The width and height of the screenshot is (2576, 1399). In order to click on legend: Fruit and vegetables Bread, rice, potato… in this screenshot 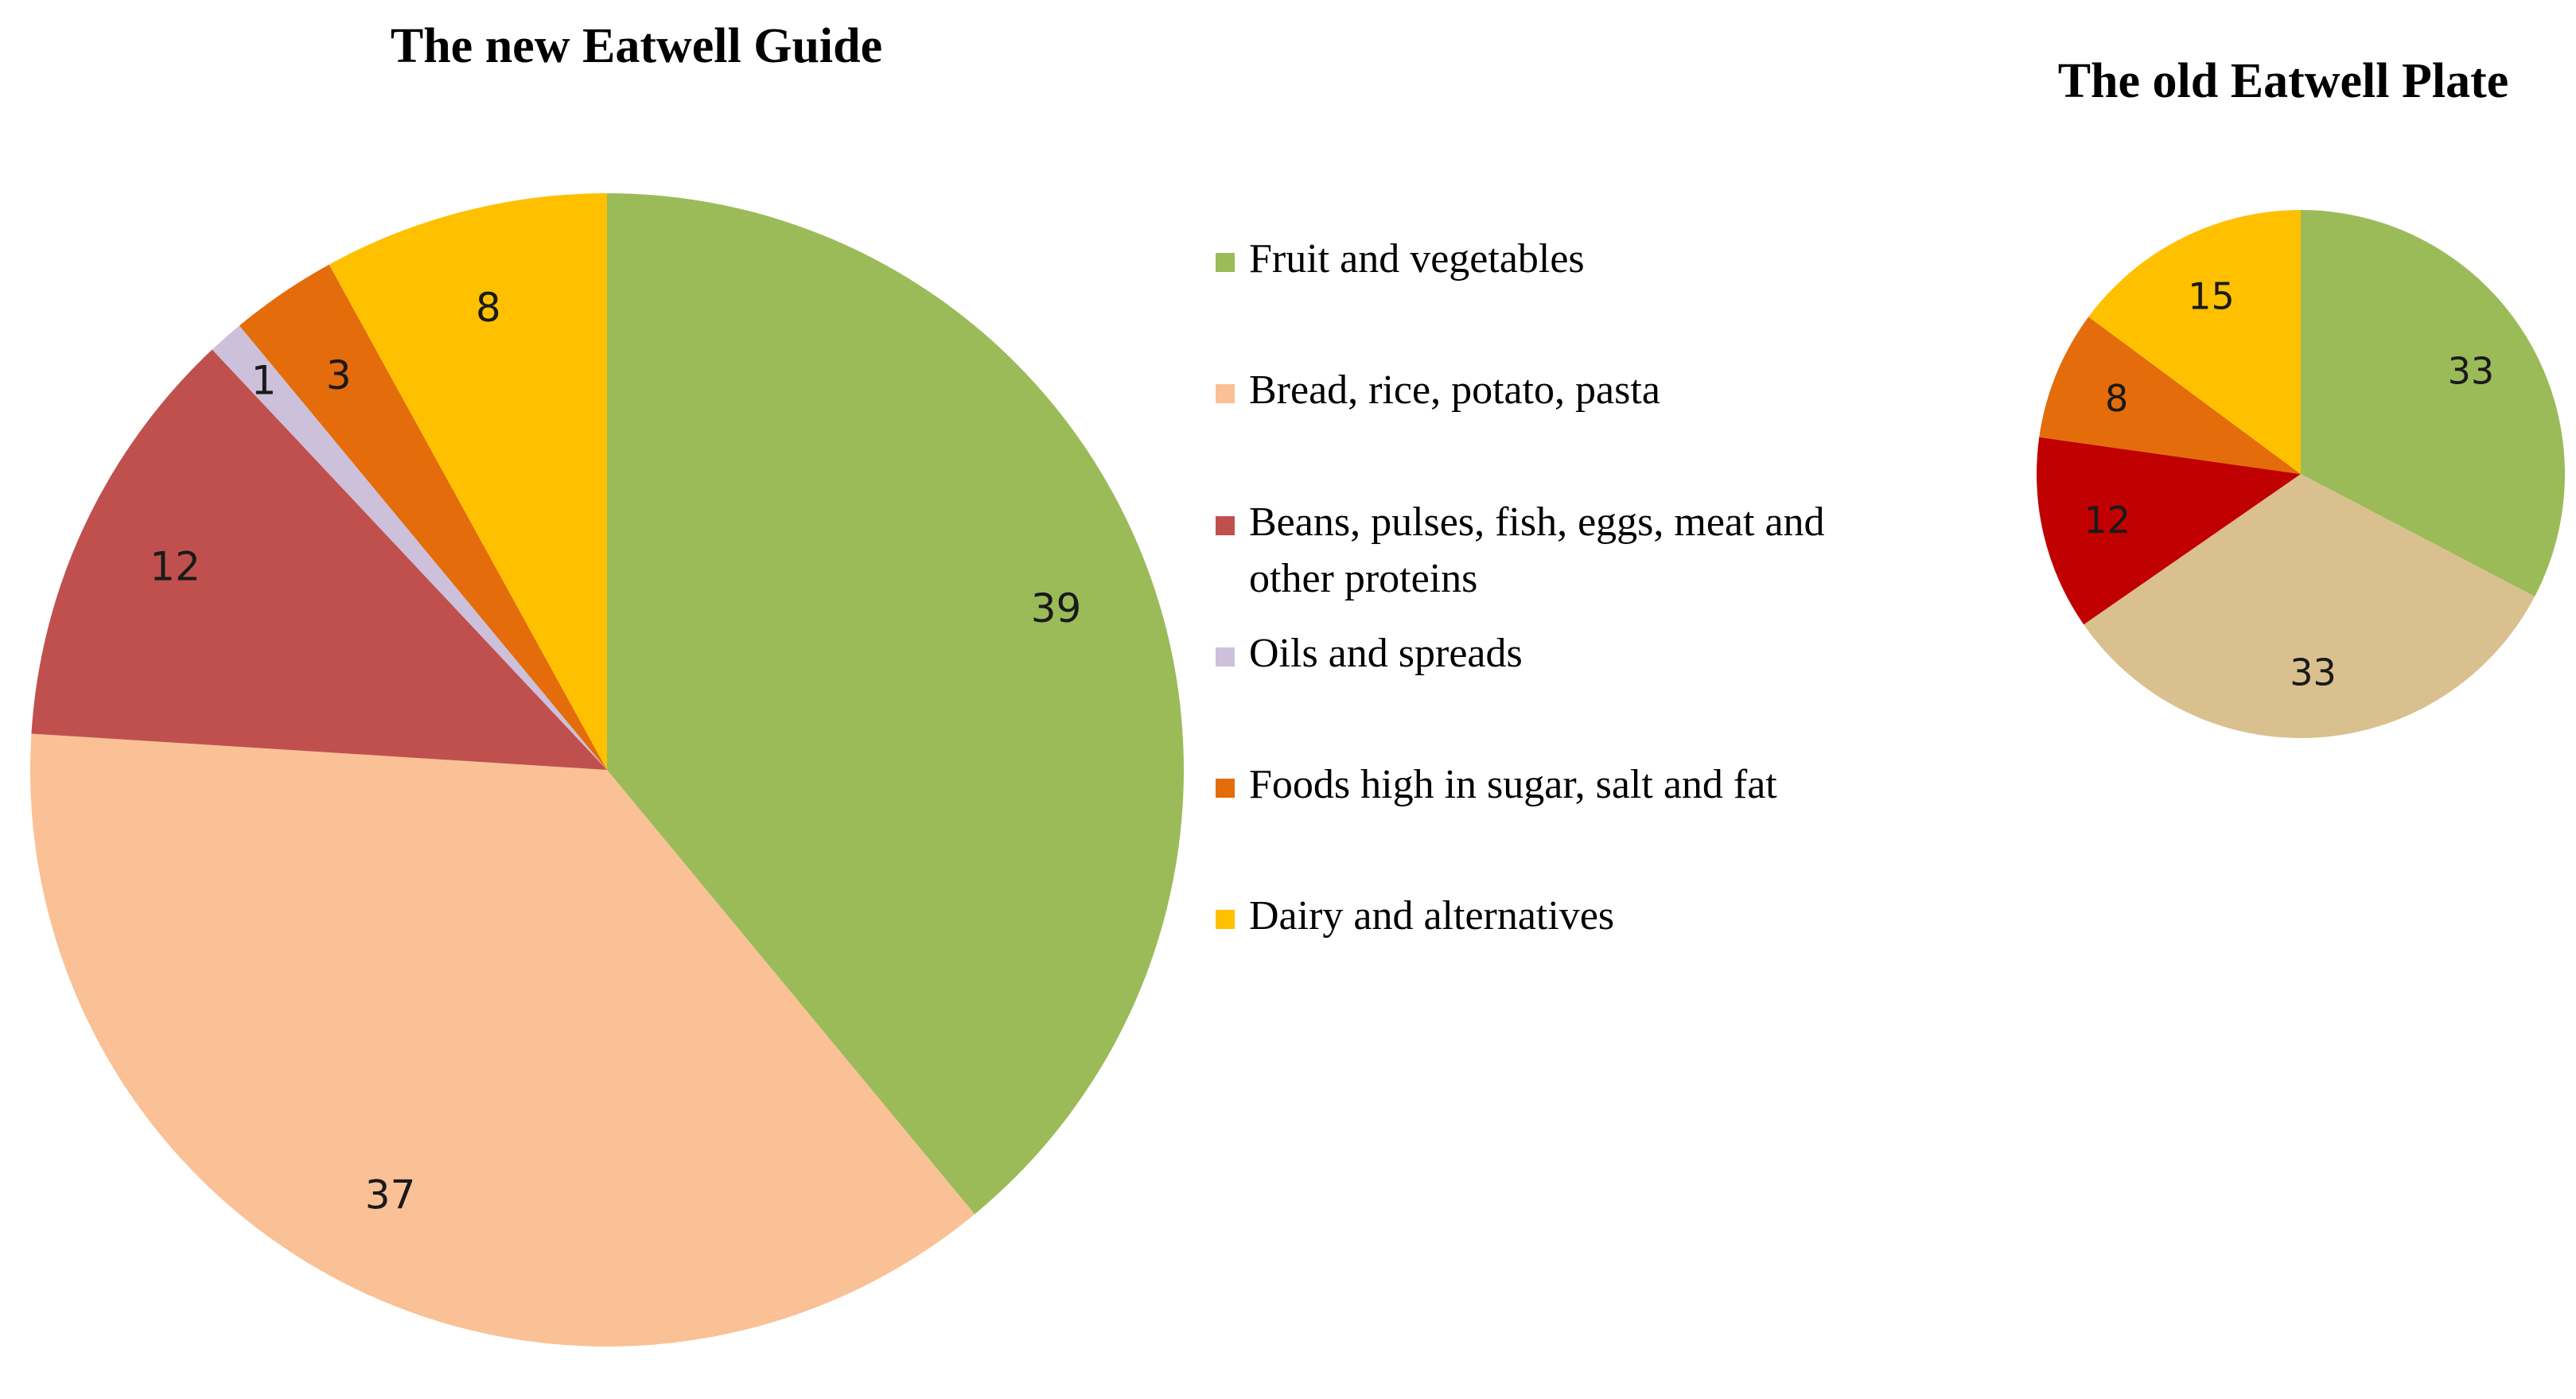, I will do `click(1521, 587)`.